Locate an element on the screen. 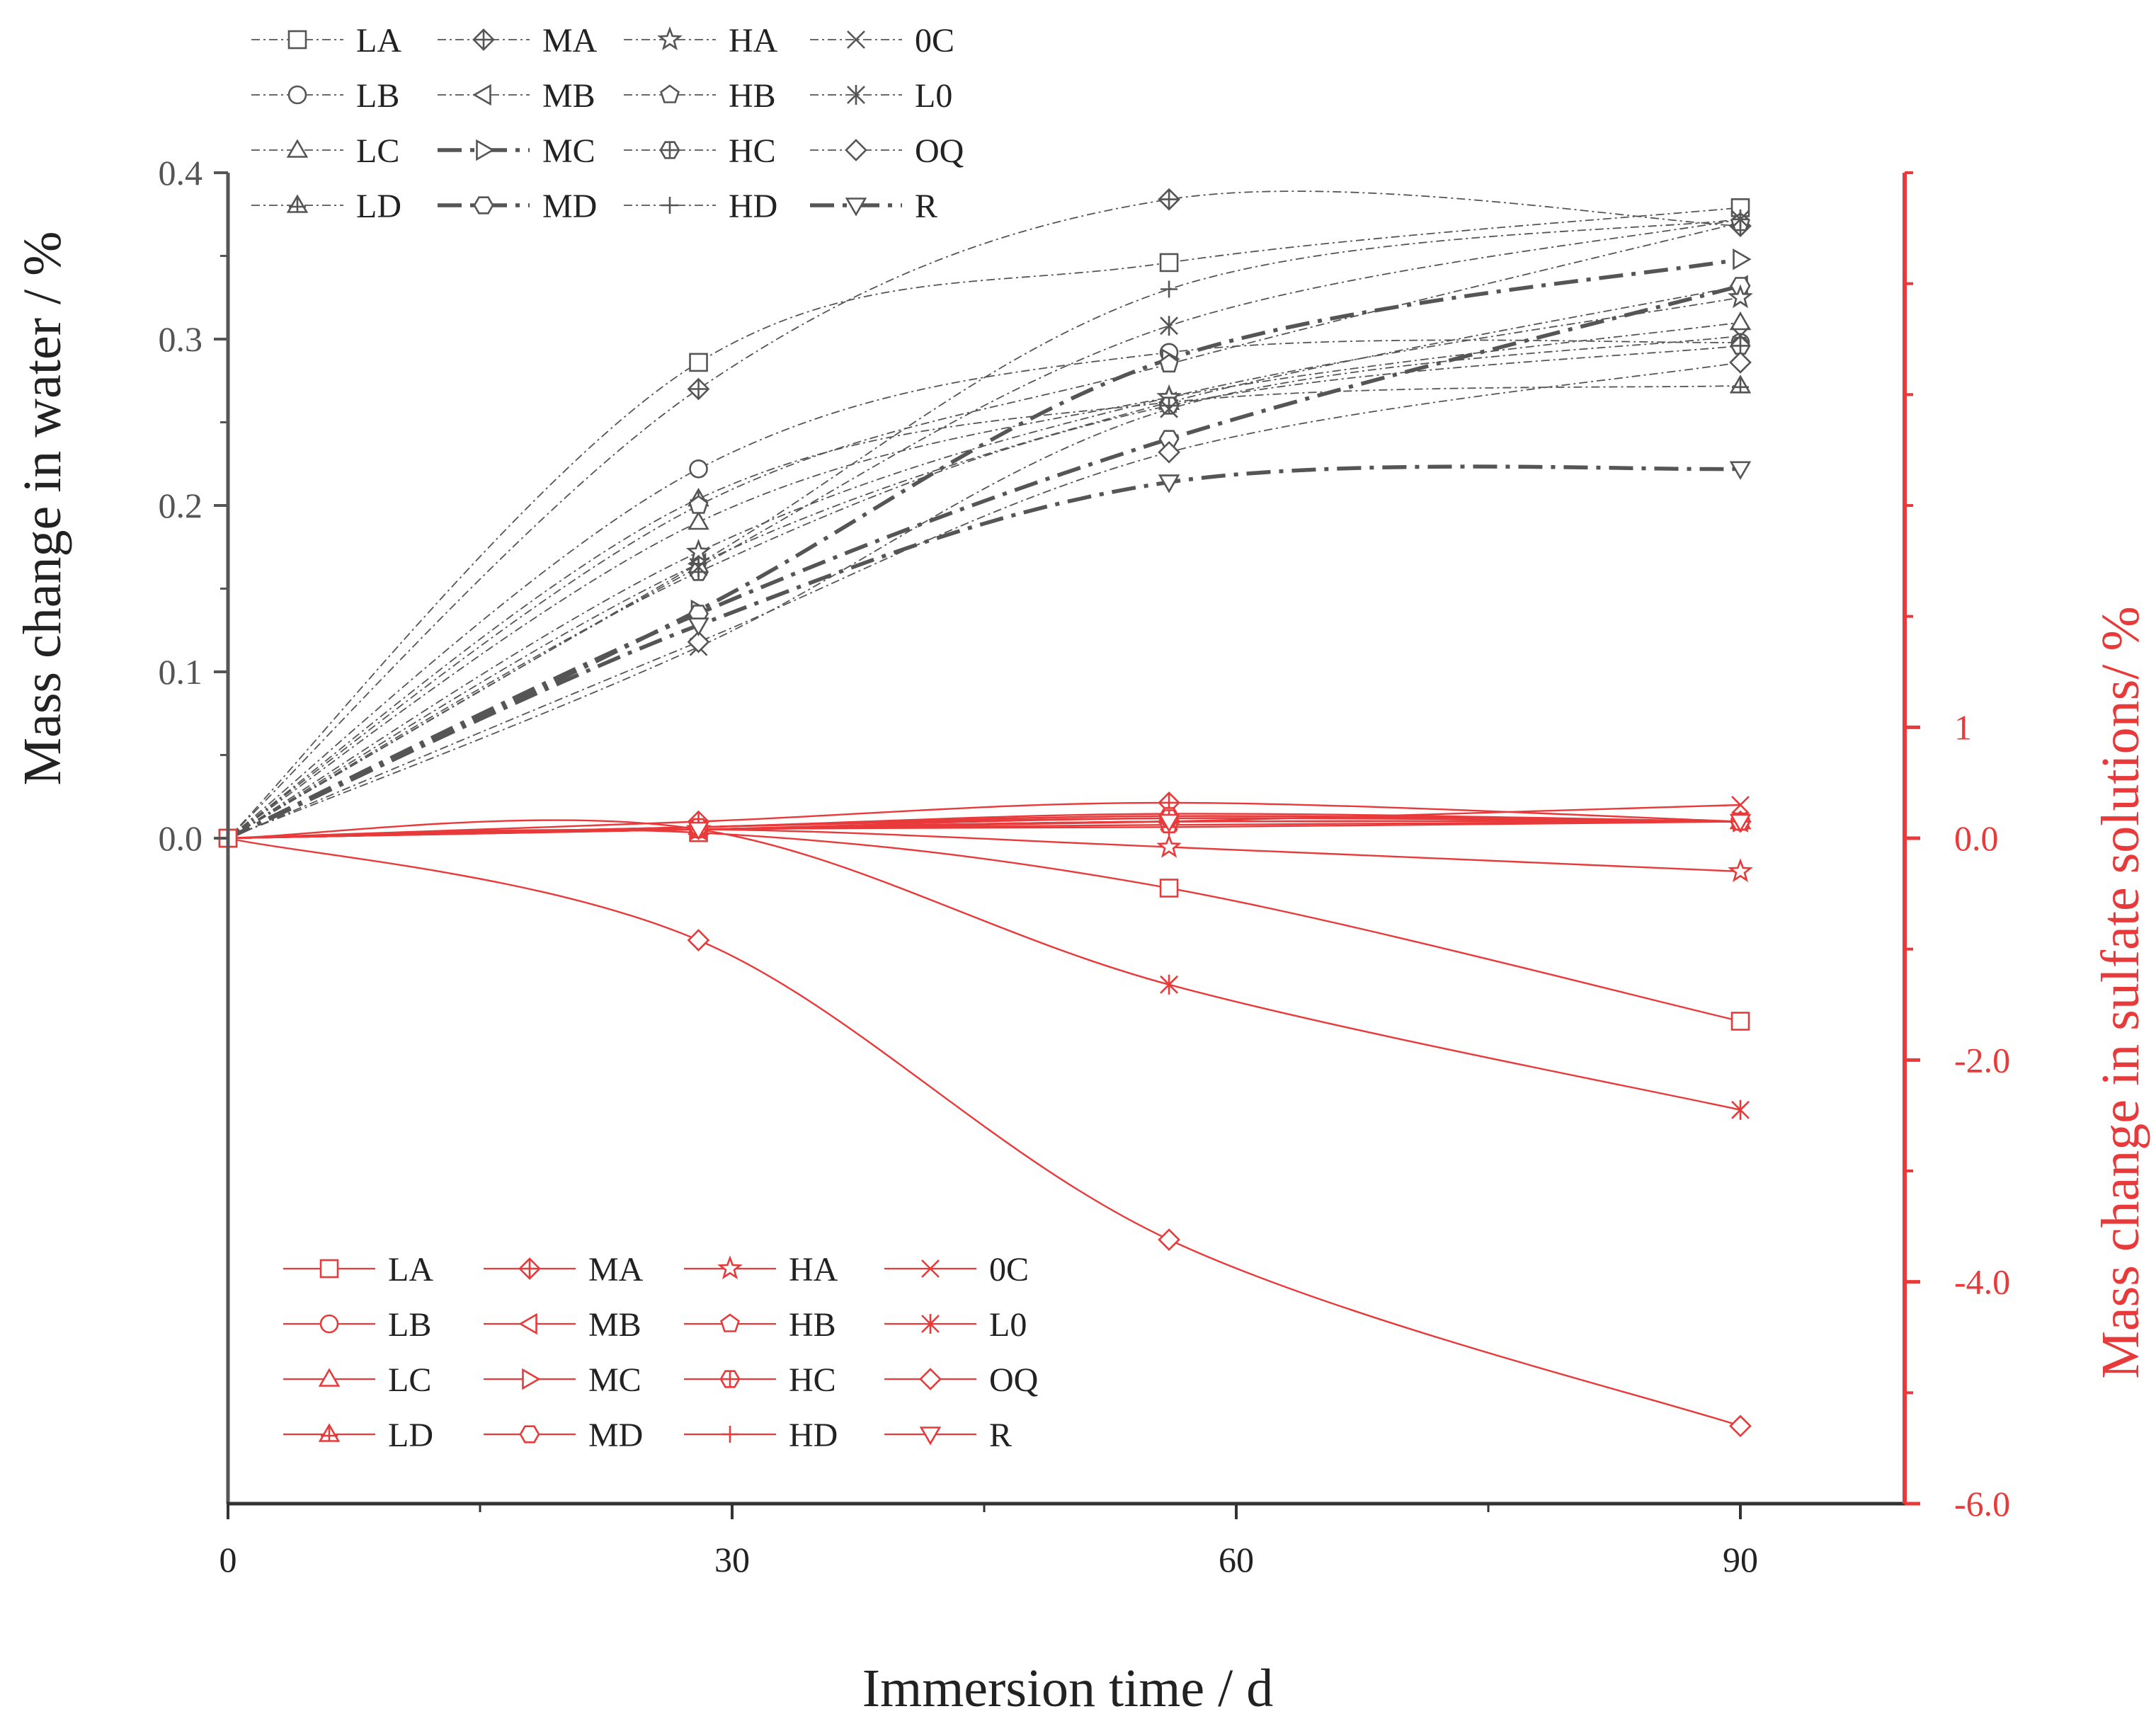  water-legend-item-oq: OQ is located at coordinates (887, 151).